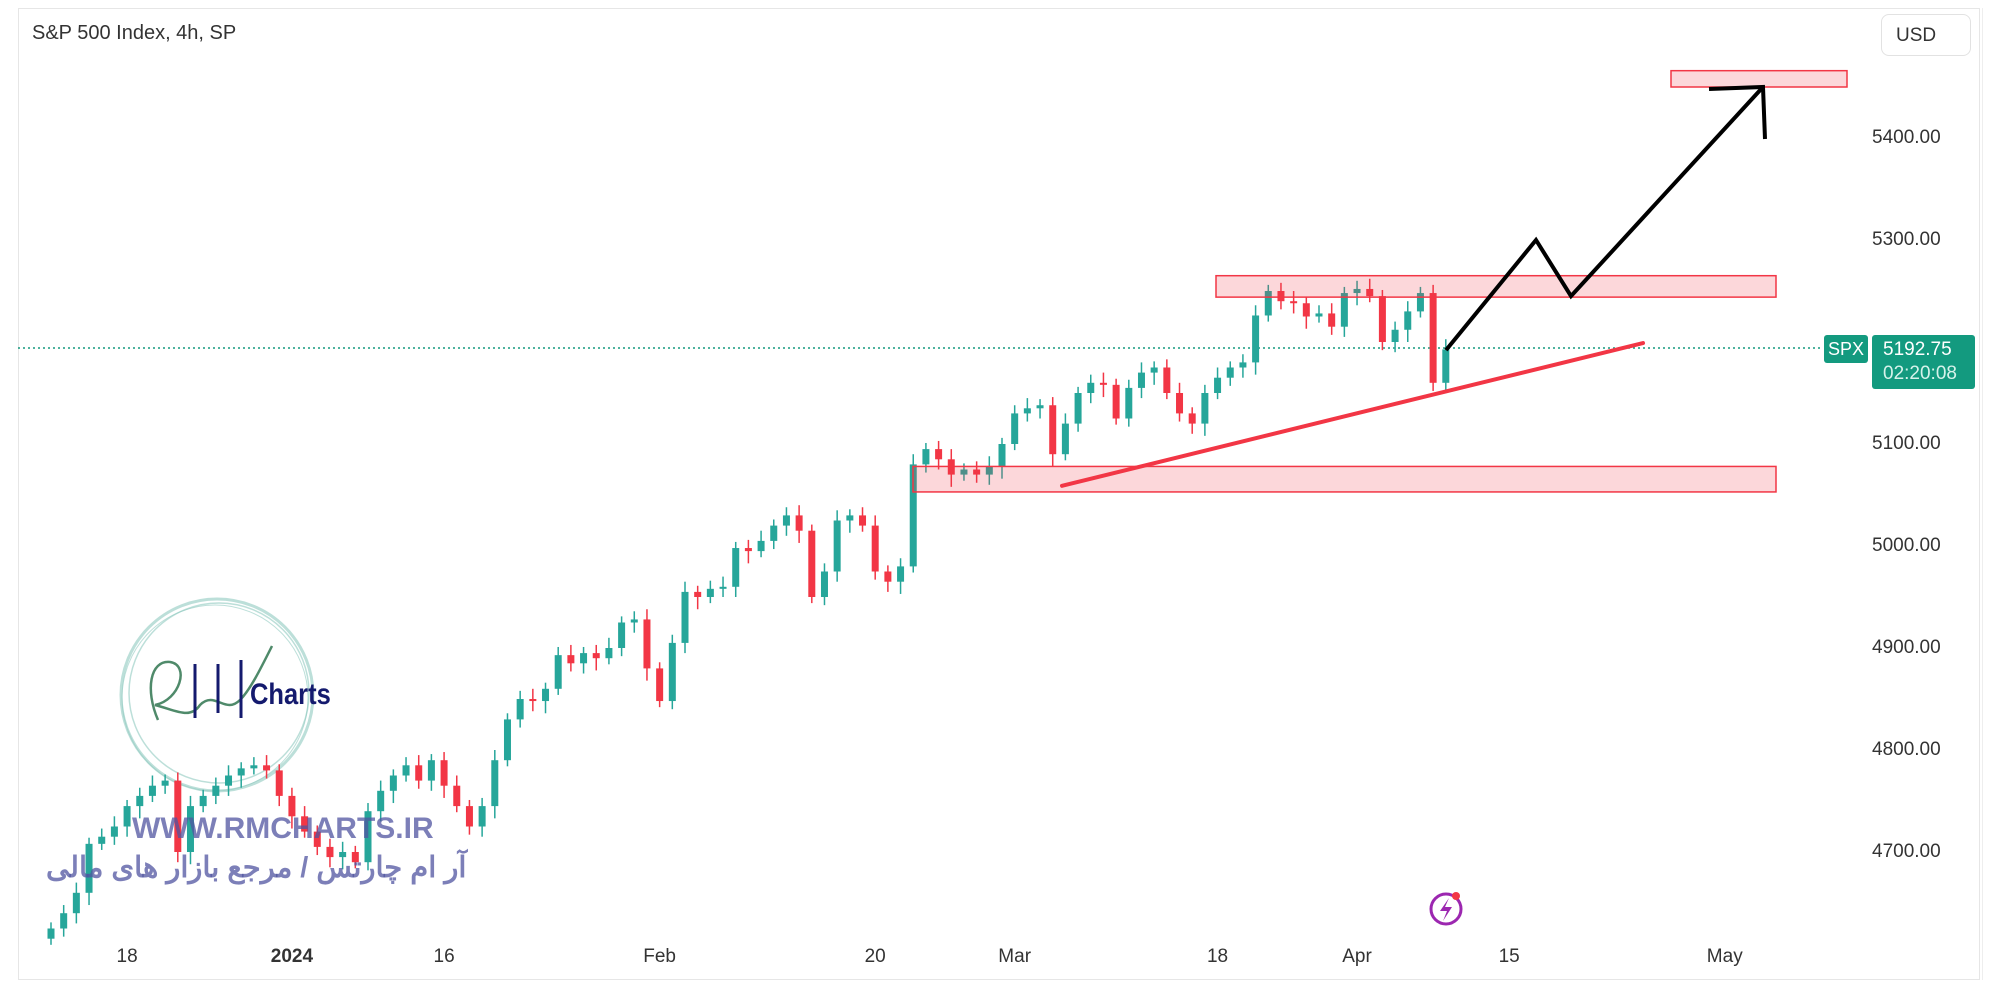  Describe the element at coordinates (1724, 956) in the screenshot. I see `time-tick: May` at that location.